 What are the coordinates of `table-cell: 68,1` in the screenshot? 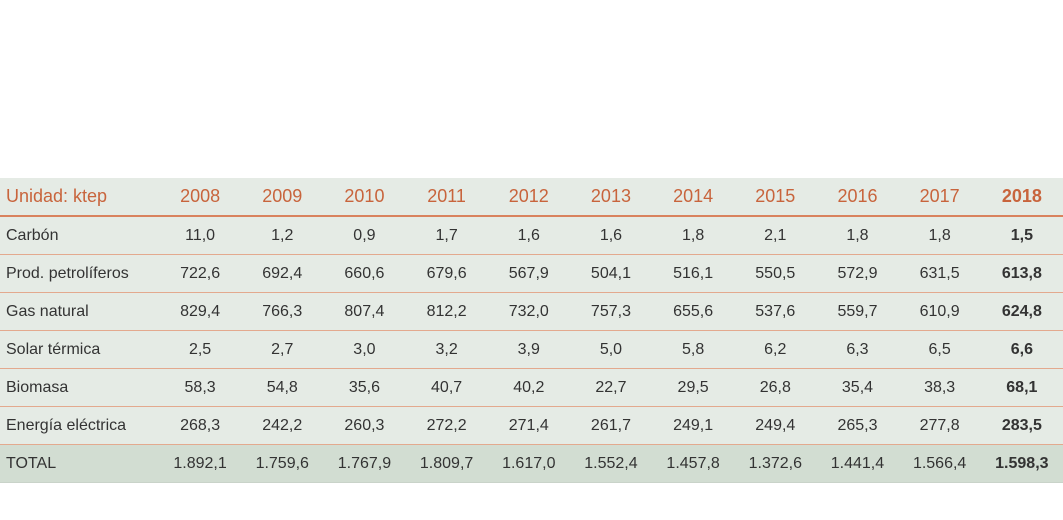 It's located at (1021, 387).